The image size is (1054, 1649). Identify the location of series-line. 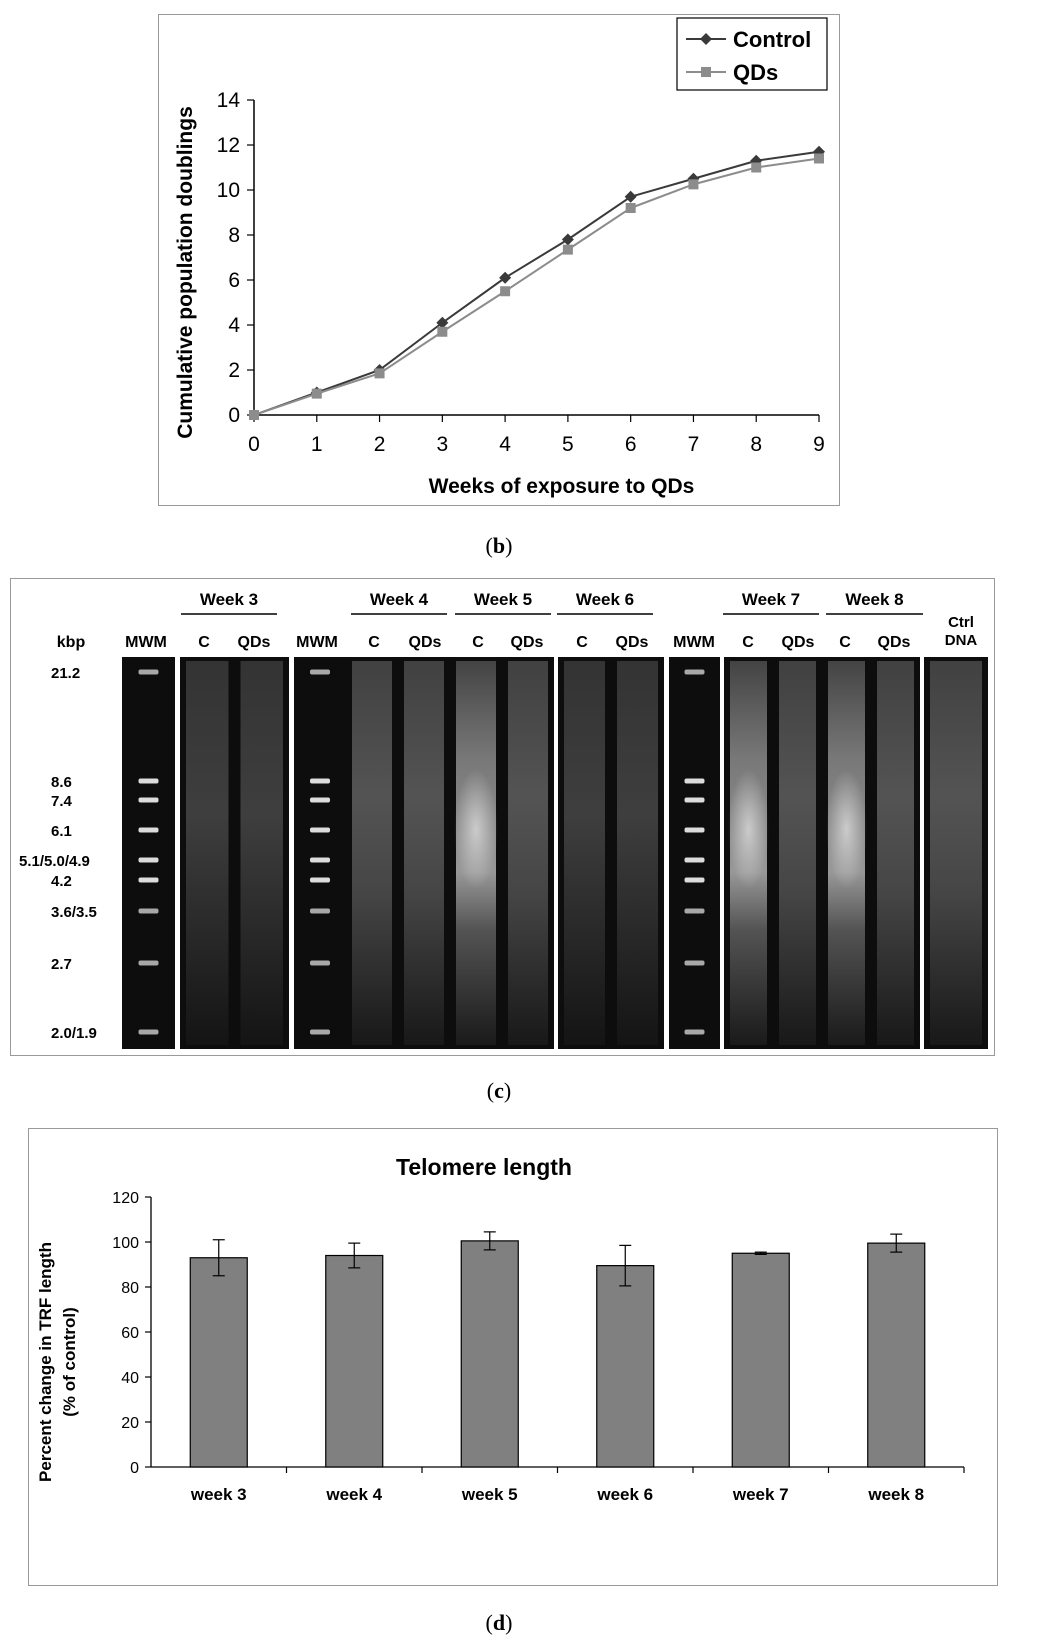
(536, 283).